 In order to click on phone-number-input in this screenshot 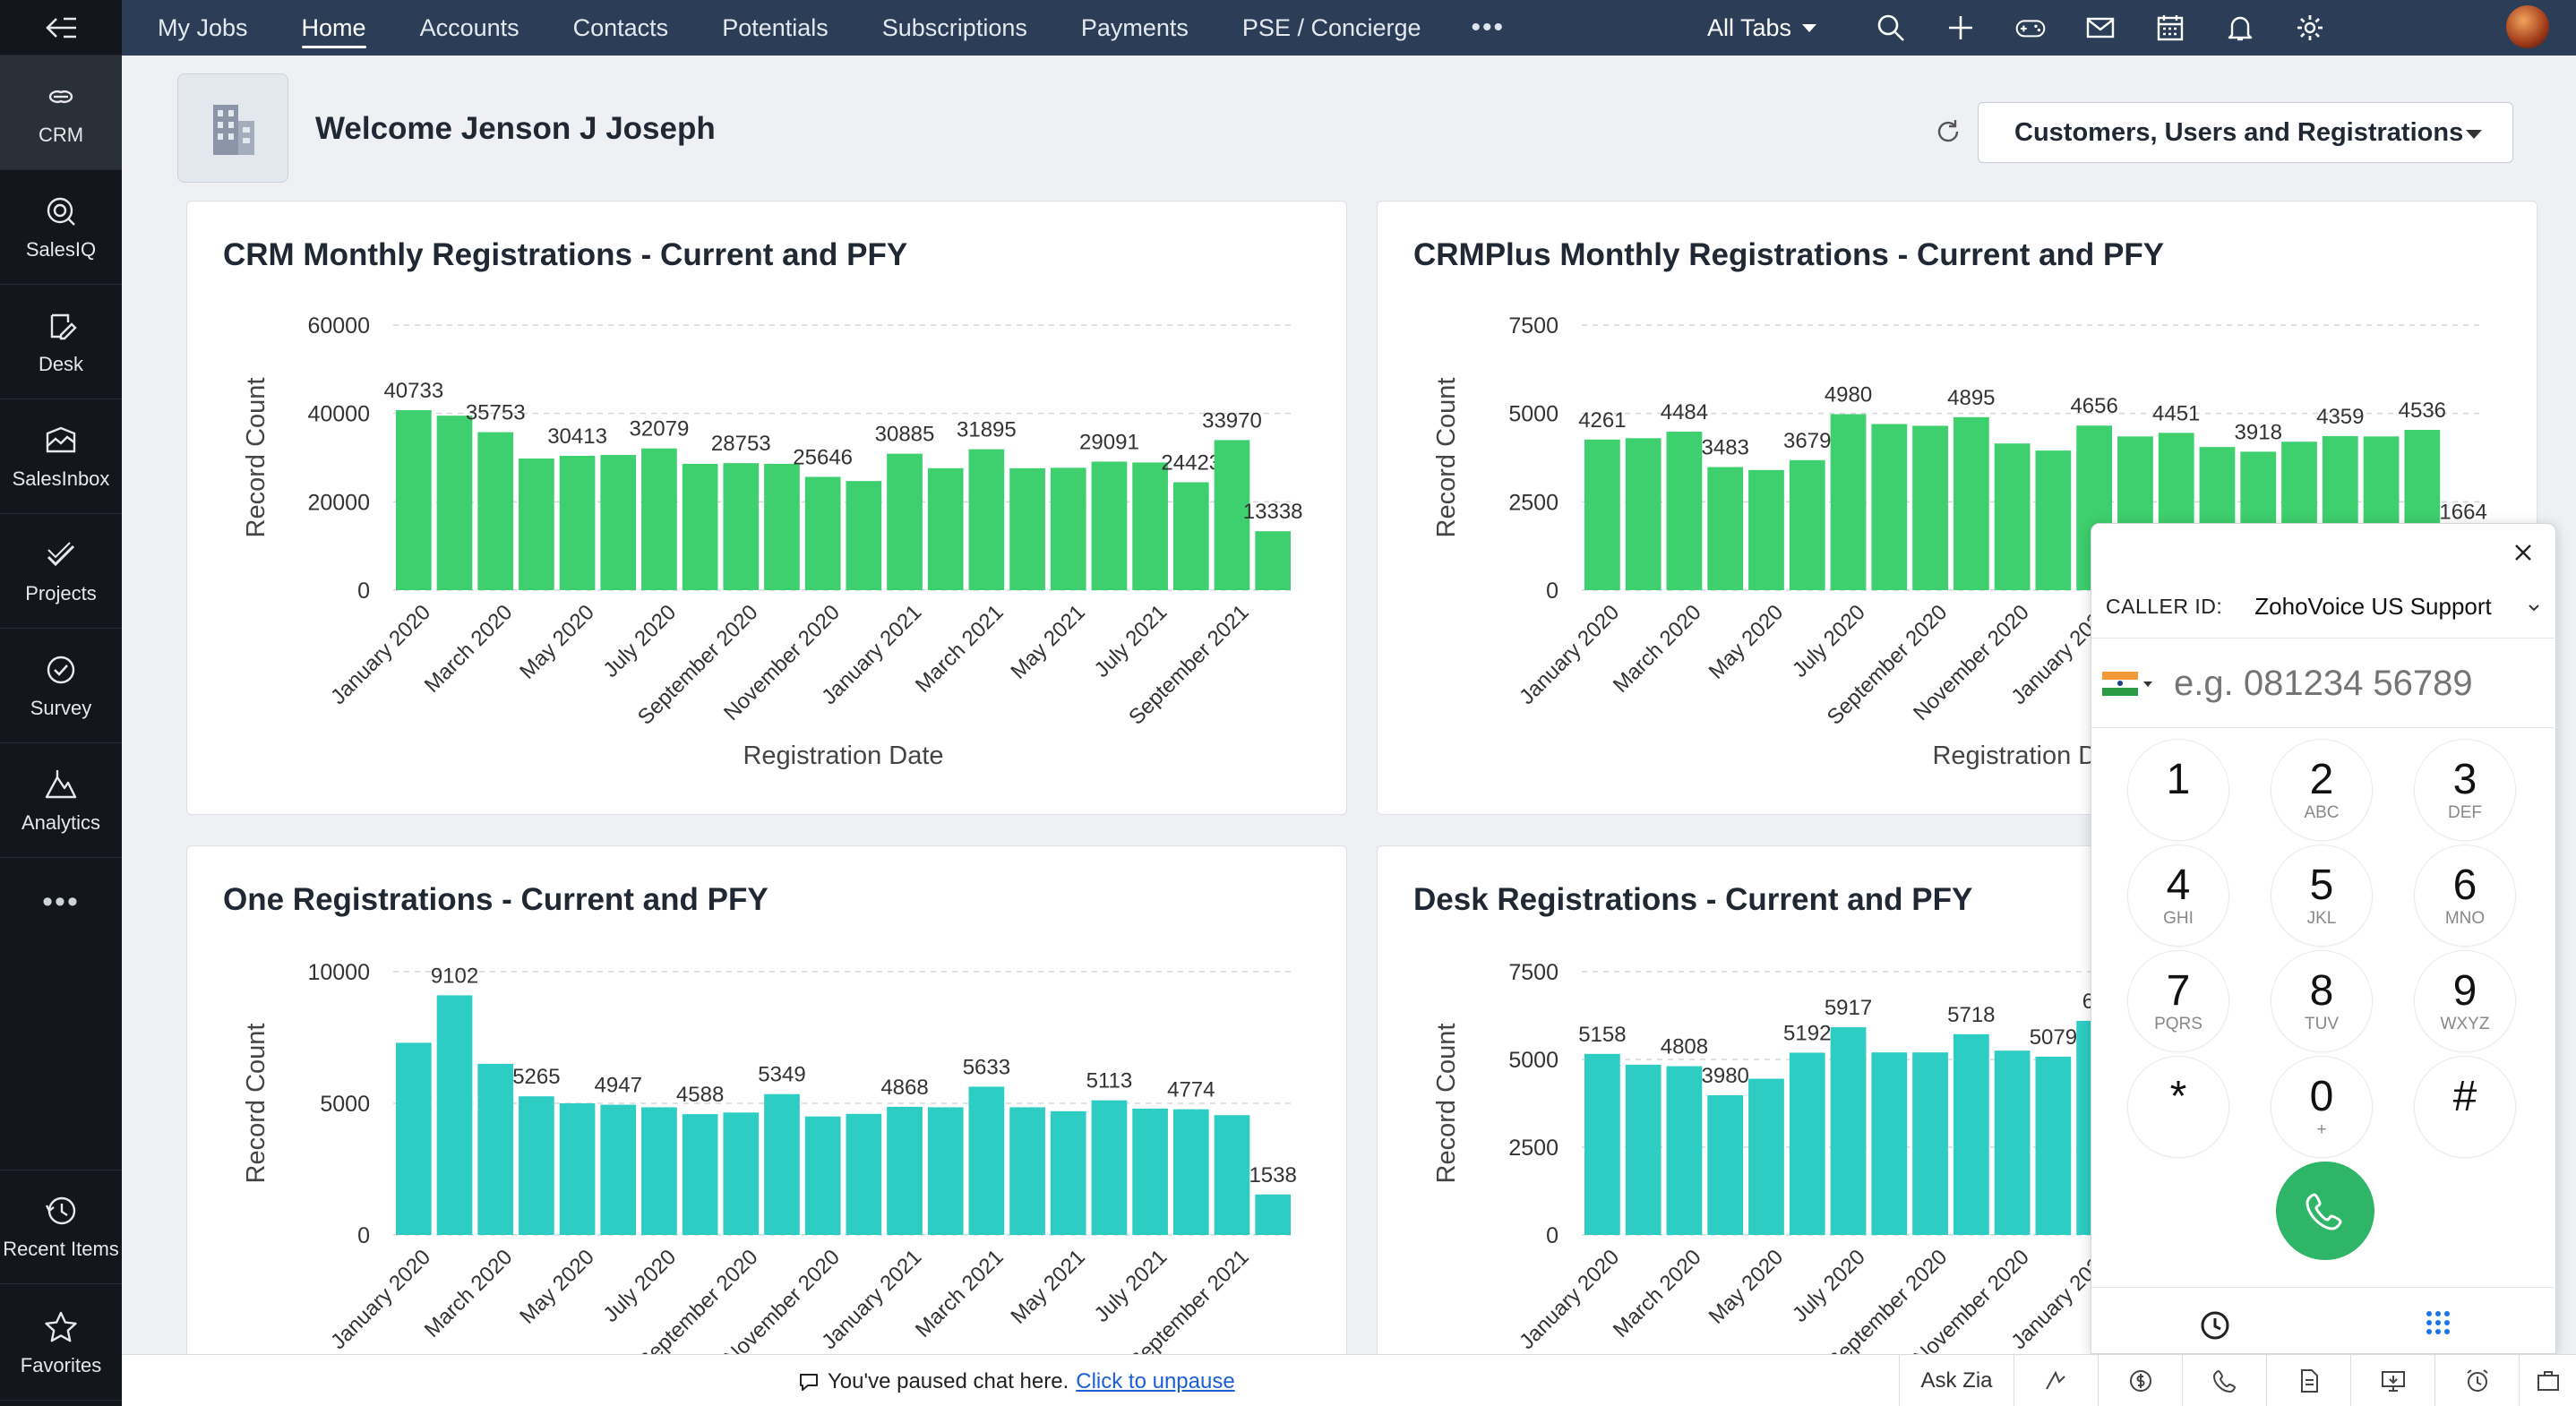, I will do `click(2344, 684)`.